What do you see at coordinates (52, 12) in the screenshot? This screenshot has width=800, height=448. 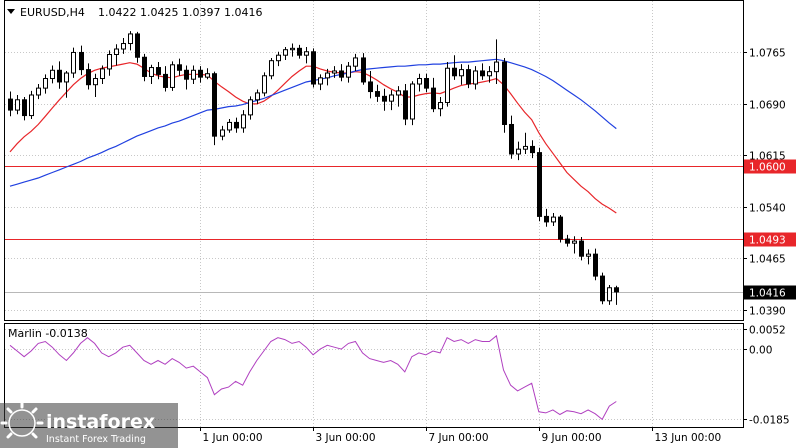 I see `symbol-label: EURUSD,H4` at bounding box center [52, 12].